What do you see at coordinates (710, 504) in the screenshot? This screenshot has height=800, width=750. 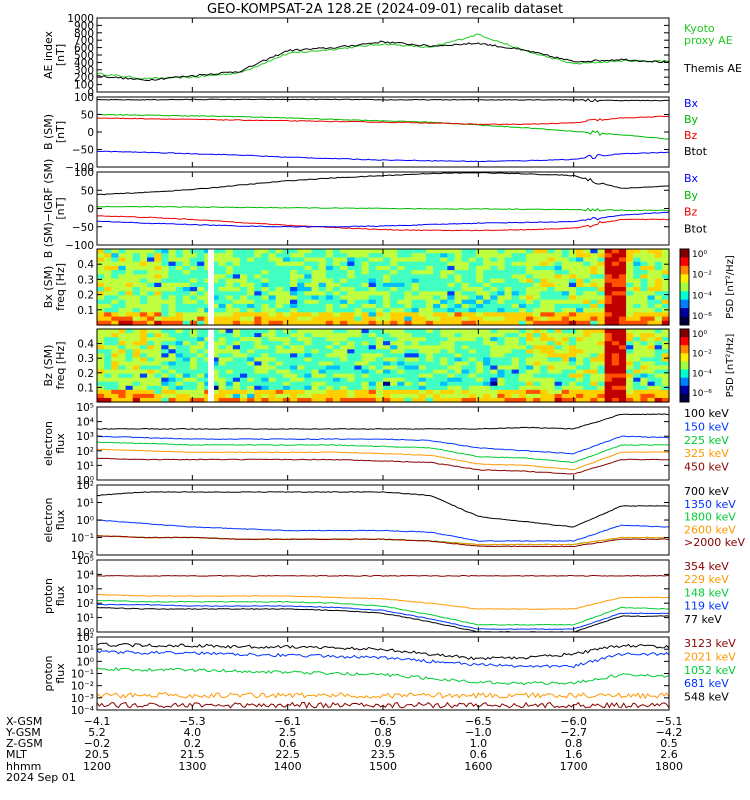 I see `legend-label: 1350 keV` at bounding box center [710, 504].